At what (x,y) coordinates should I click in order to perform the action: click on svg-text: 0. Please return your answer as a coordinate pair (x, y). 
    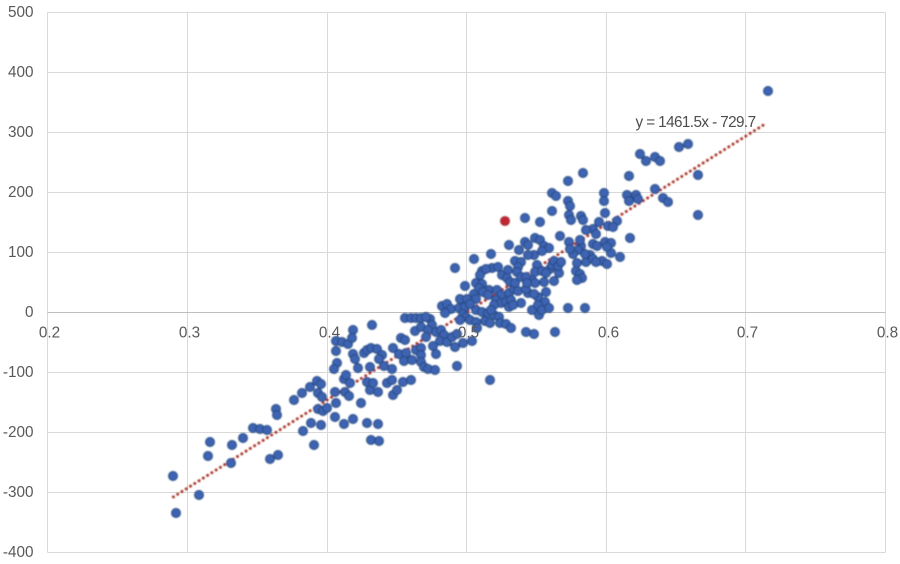
    Looking at the image, I should click on (29, 312).